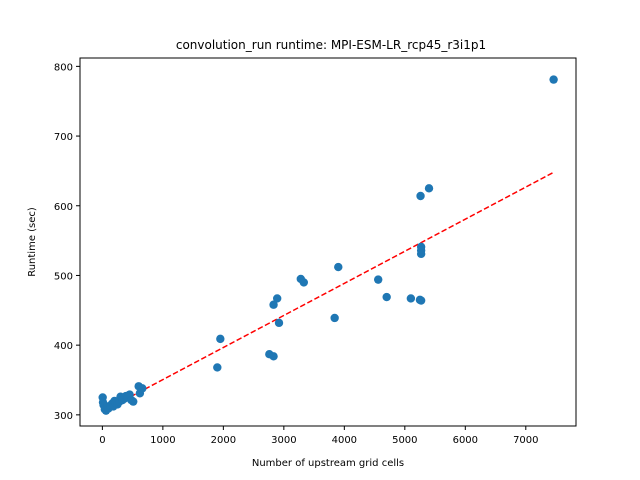  Describe the element at coordinates (525, 440) in the screenshot. I see `x-tick-label: 7000` at that location.